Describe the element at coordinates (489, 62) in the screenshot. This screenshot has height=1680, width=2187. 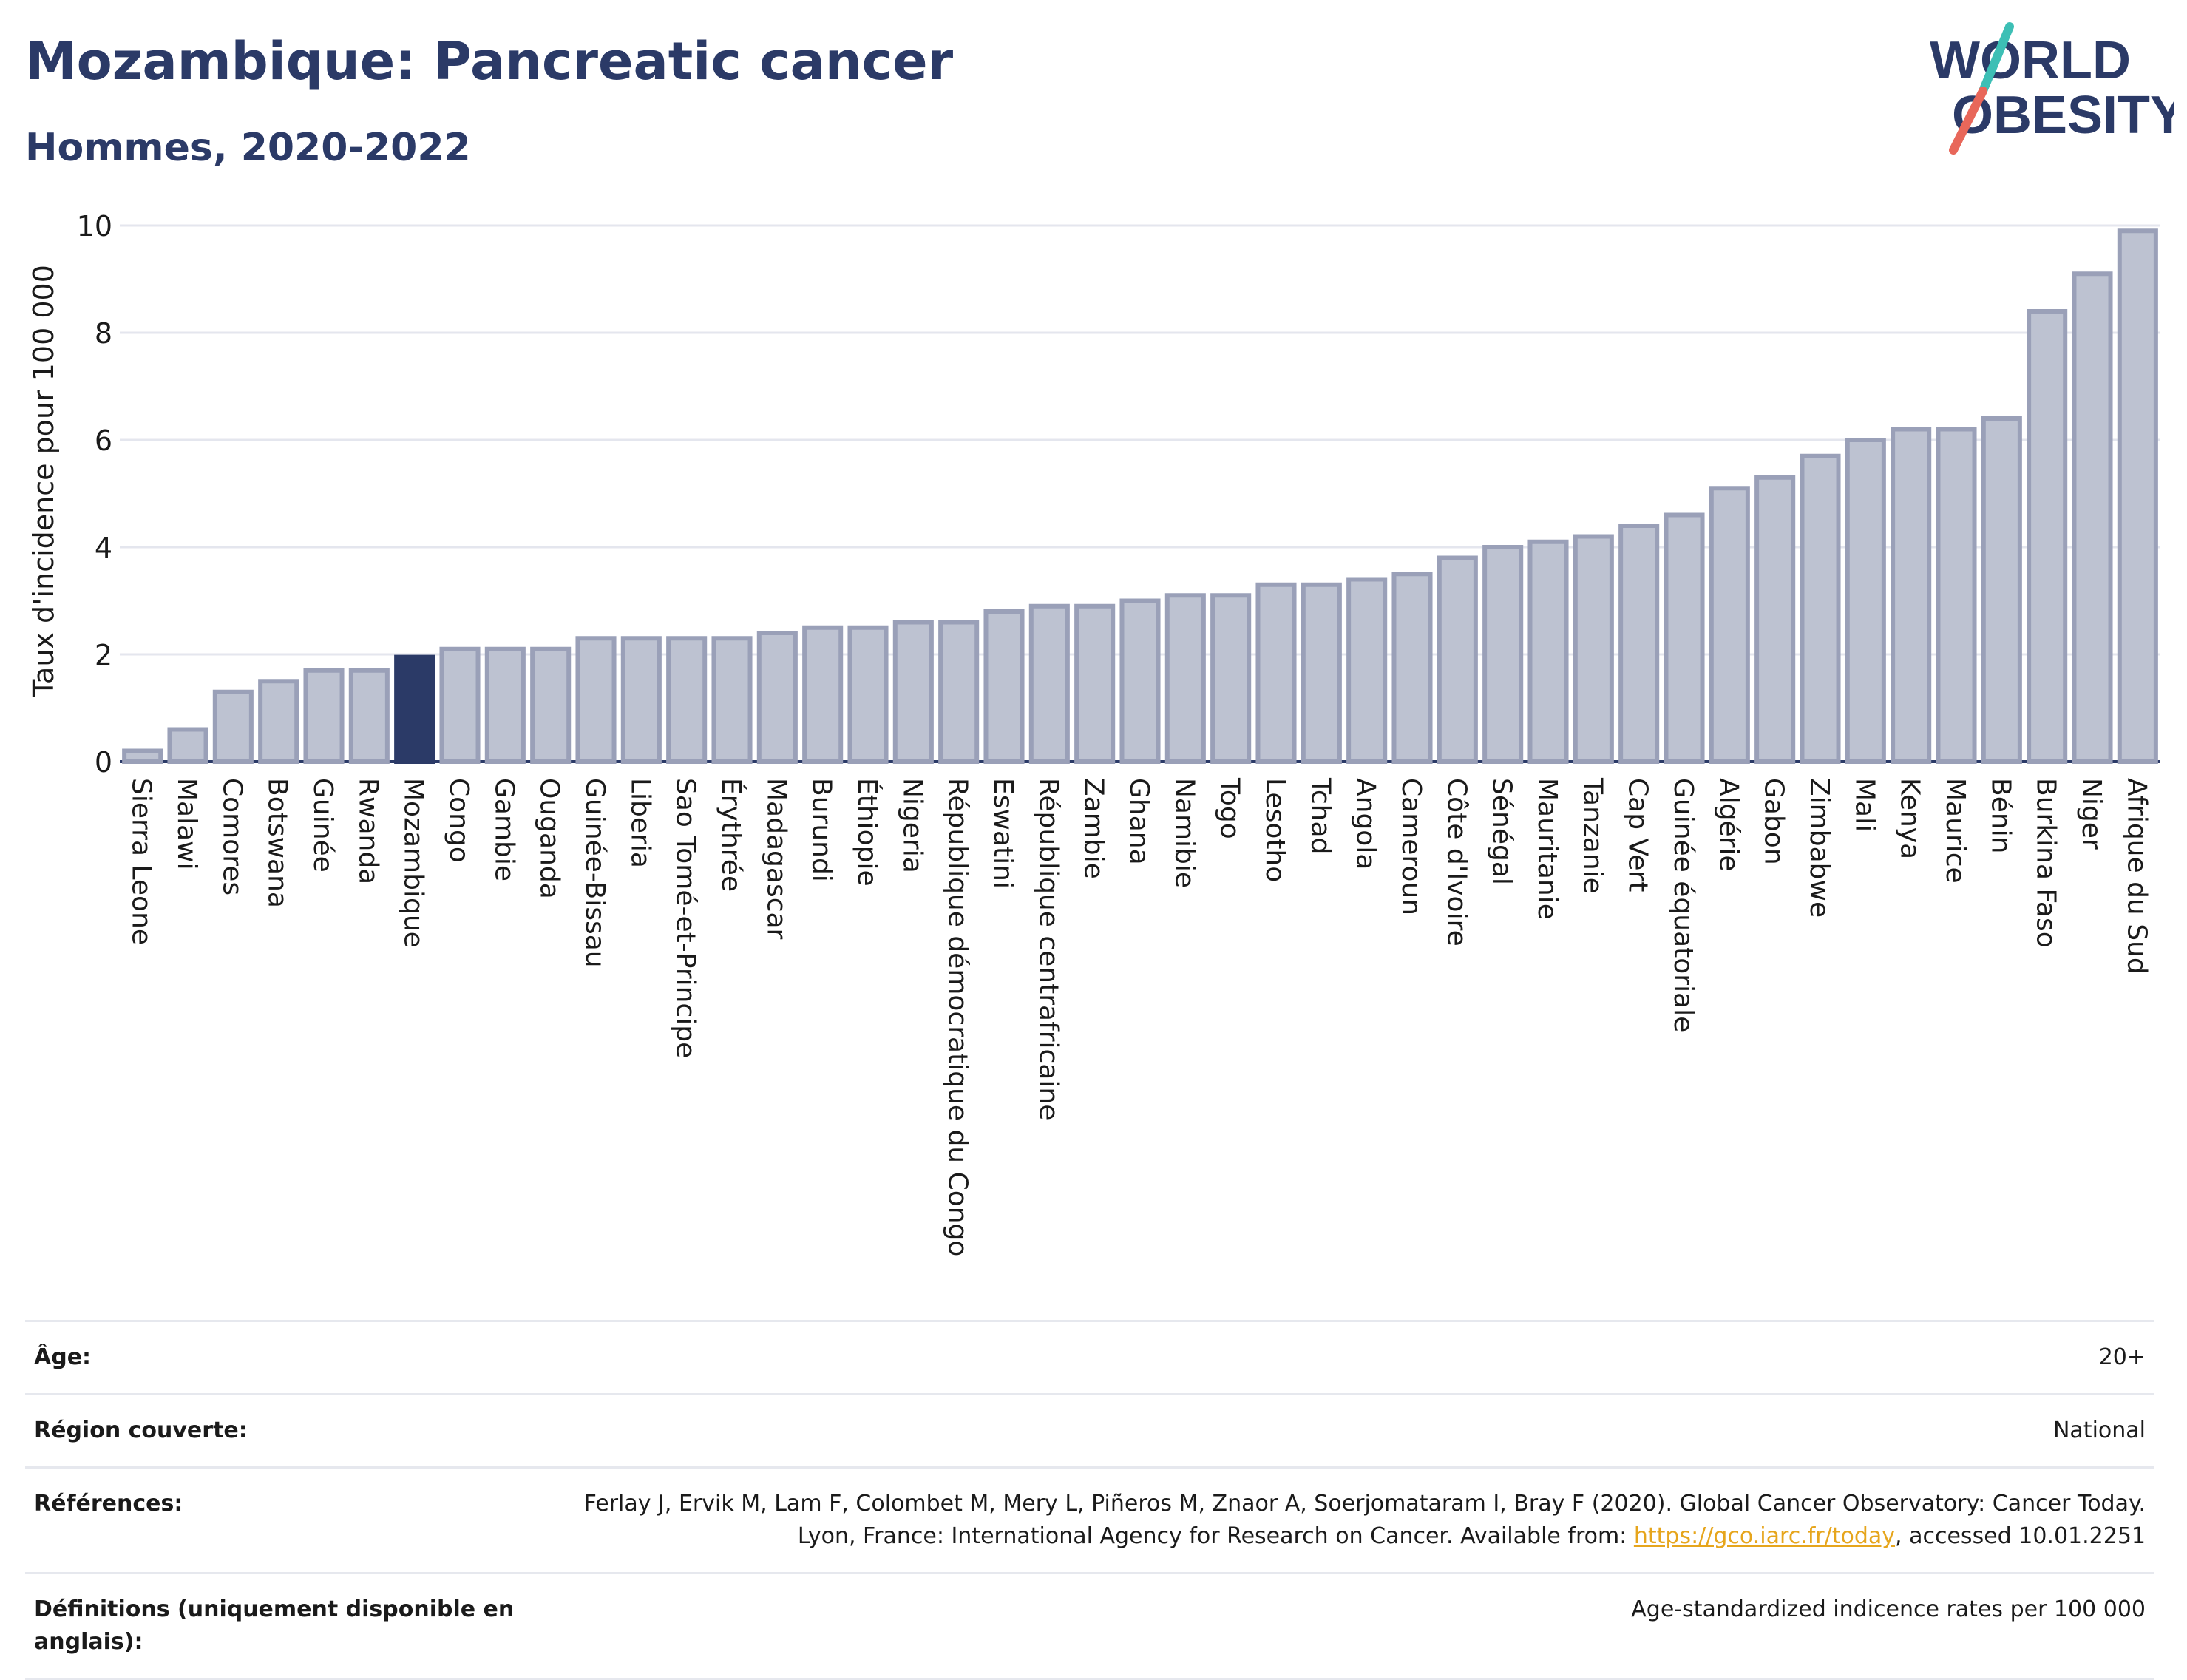
I see `chart-title: Mozambique: Pancreatic cancer` at that location.